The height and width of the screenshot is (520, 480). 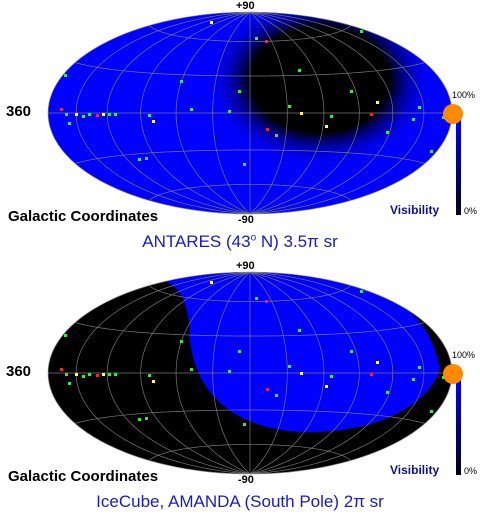 I want to click on caption-icecube: IceCube, AMANDA (South Pole) 2π sr, so click(x=240, y=501).